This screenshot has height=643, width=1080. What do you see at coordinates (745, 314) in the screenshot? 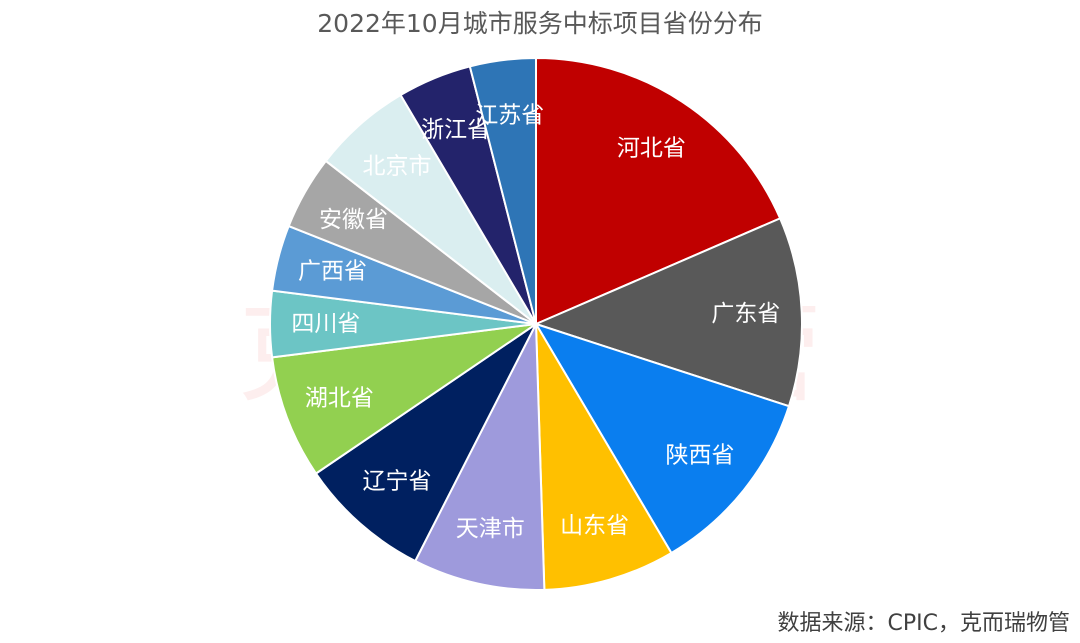
I see `pie-label-1: 广东省` at bounding box center [745, 314].